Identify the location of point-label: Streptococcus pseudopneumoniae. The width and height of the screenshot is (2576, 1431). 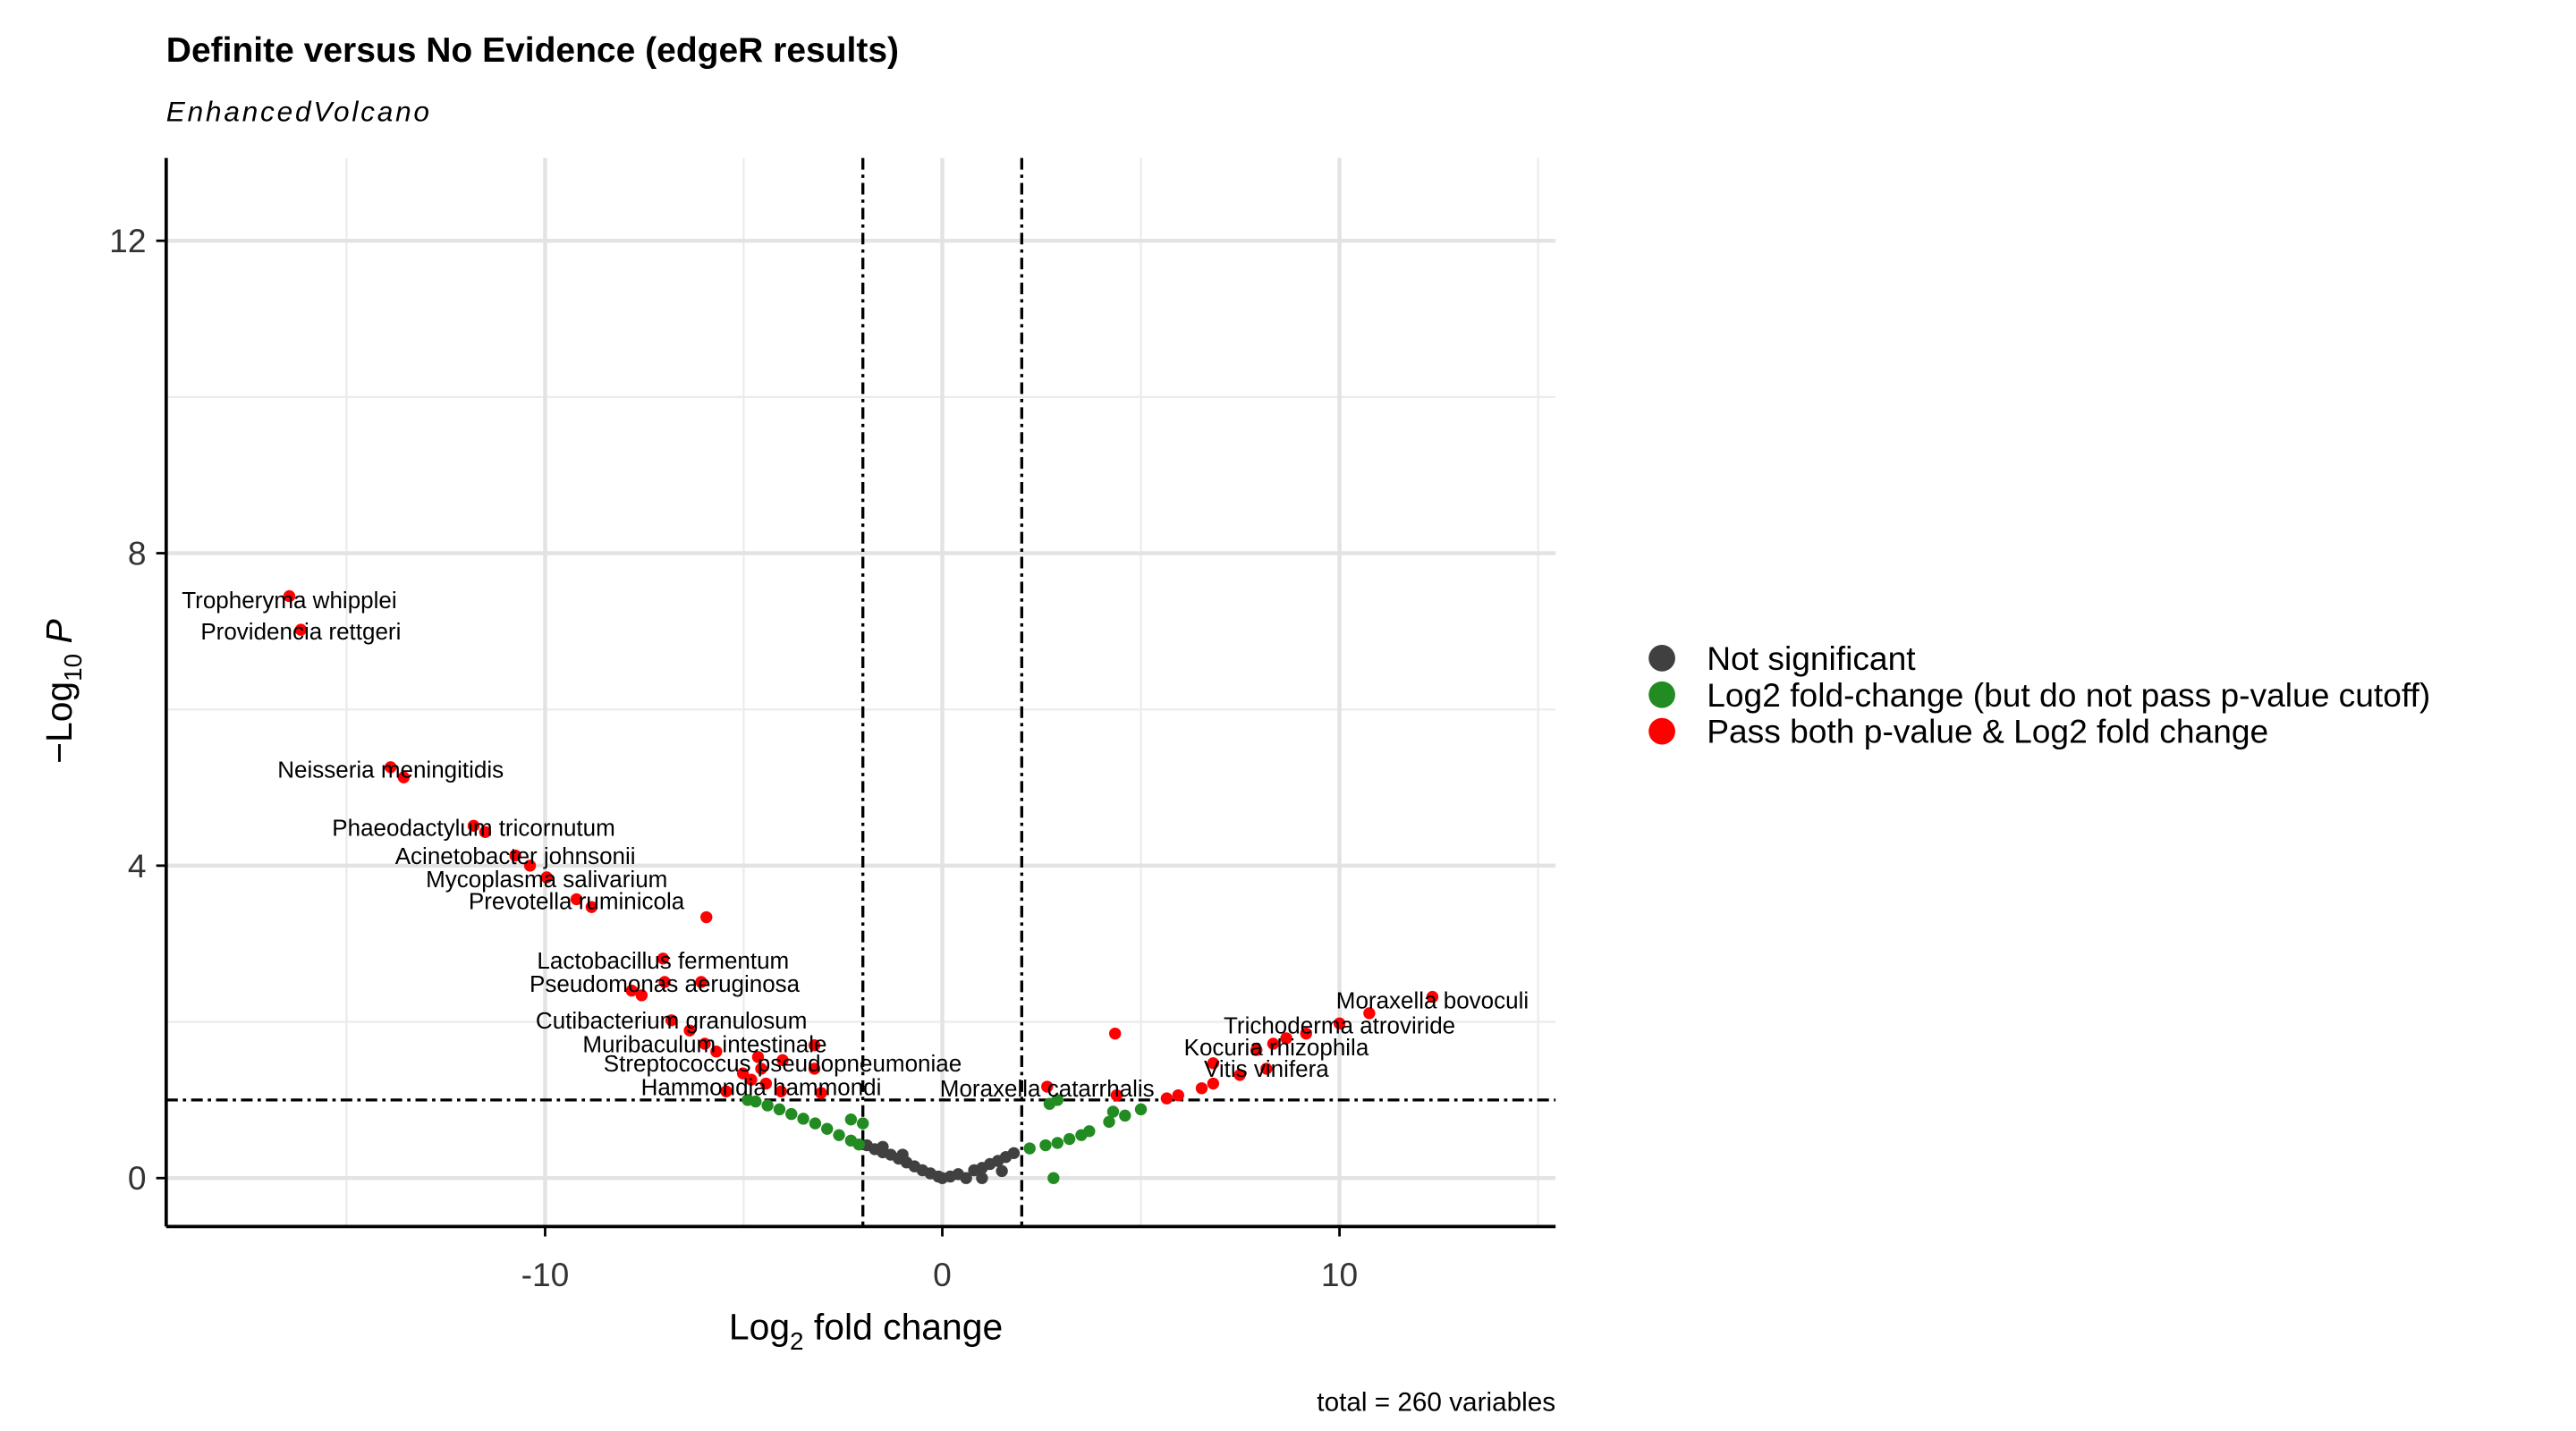
(783, 1063).